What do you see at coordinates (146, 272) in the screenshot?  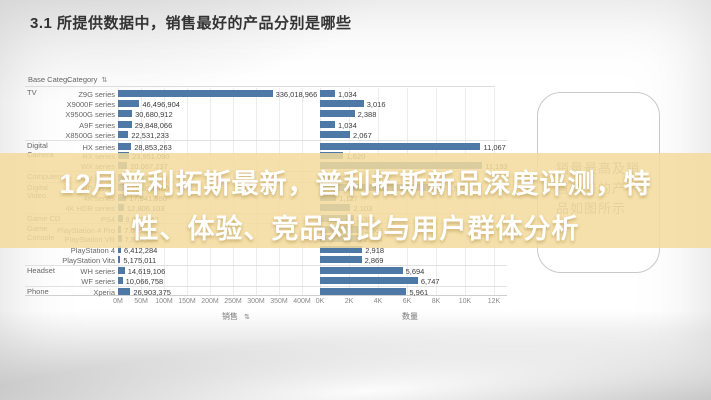 I see `value-label: 14,619,106` at bounding box center [146, 272].